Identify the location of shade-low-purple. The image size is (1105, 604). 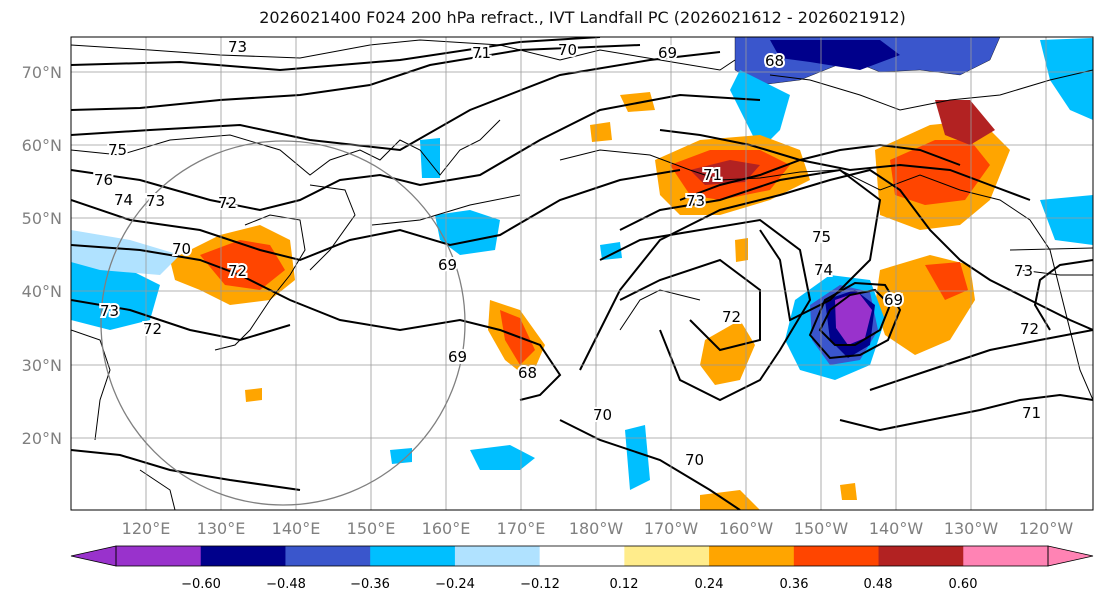
(853, 318).